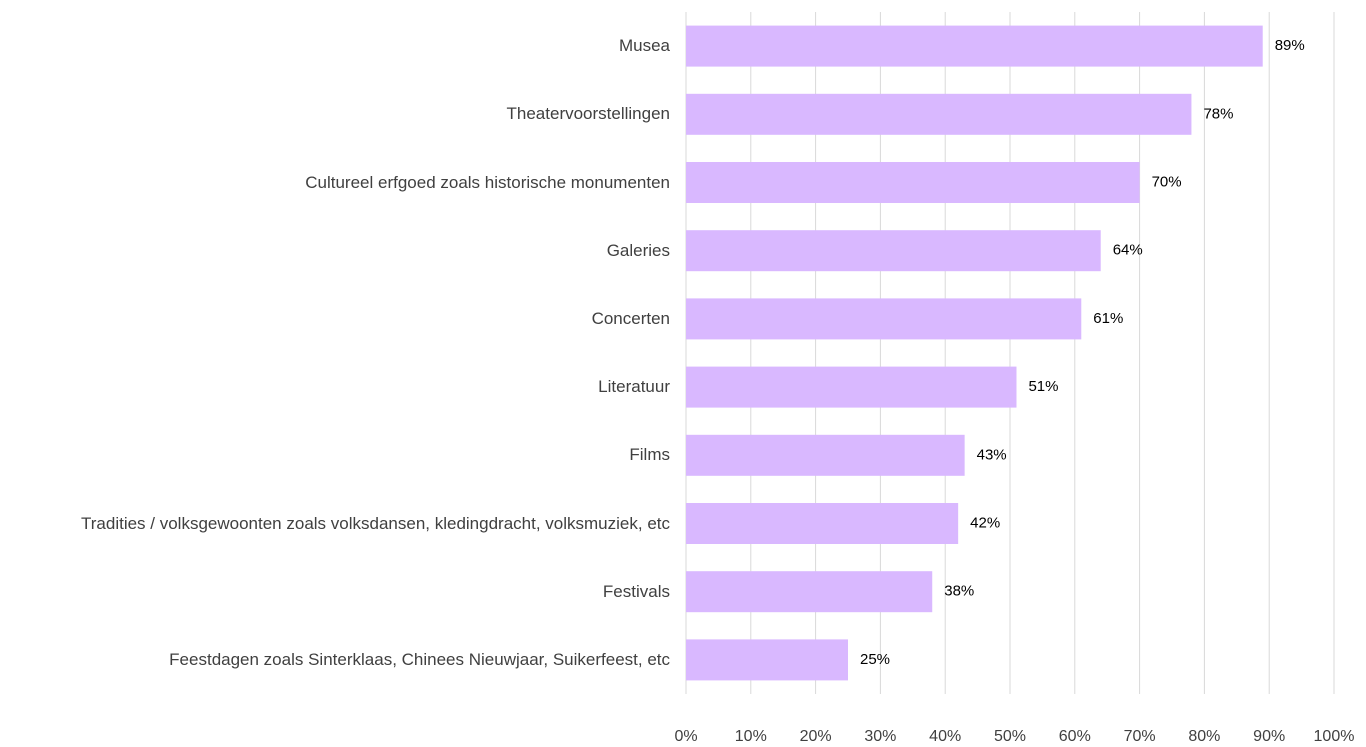  Describe the element at coordinates (751, 736) in the screenshot. I see `x-tick-label: 10%` at that location.